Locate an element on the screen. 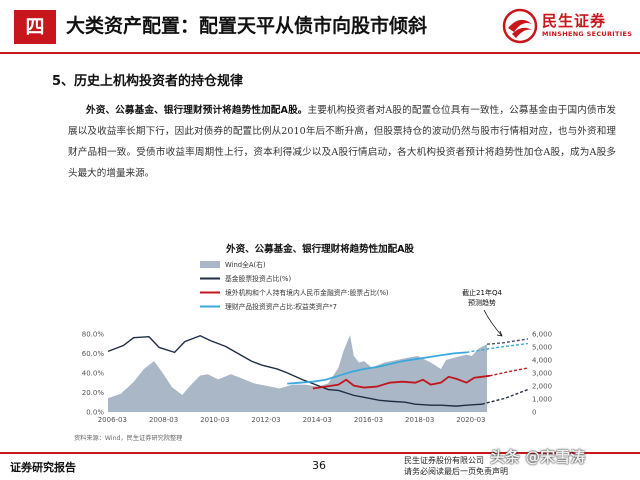 The height and width of the screenshot is (480, 640). series-area-wind-all-a is located at coordinates (298, 373).